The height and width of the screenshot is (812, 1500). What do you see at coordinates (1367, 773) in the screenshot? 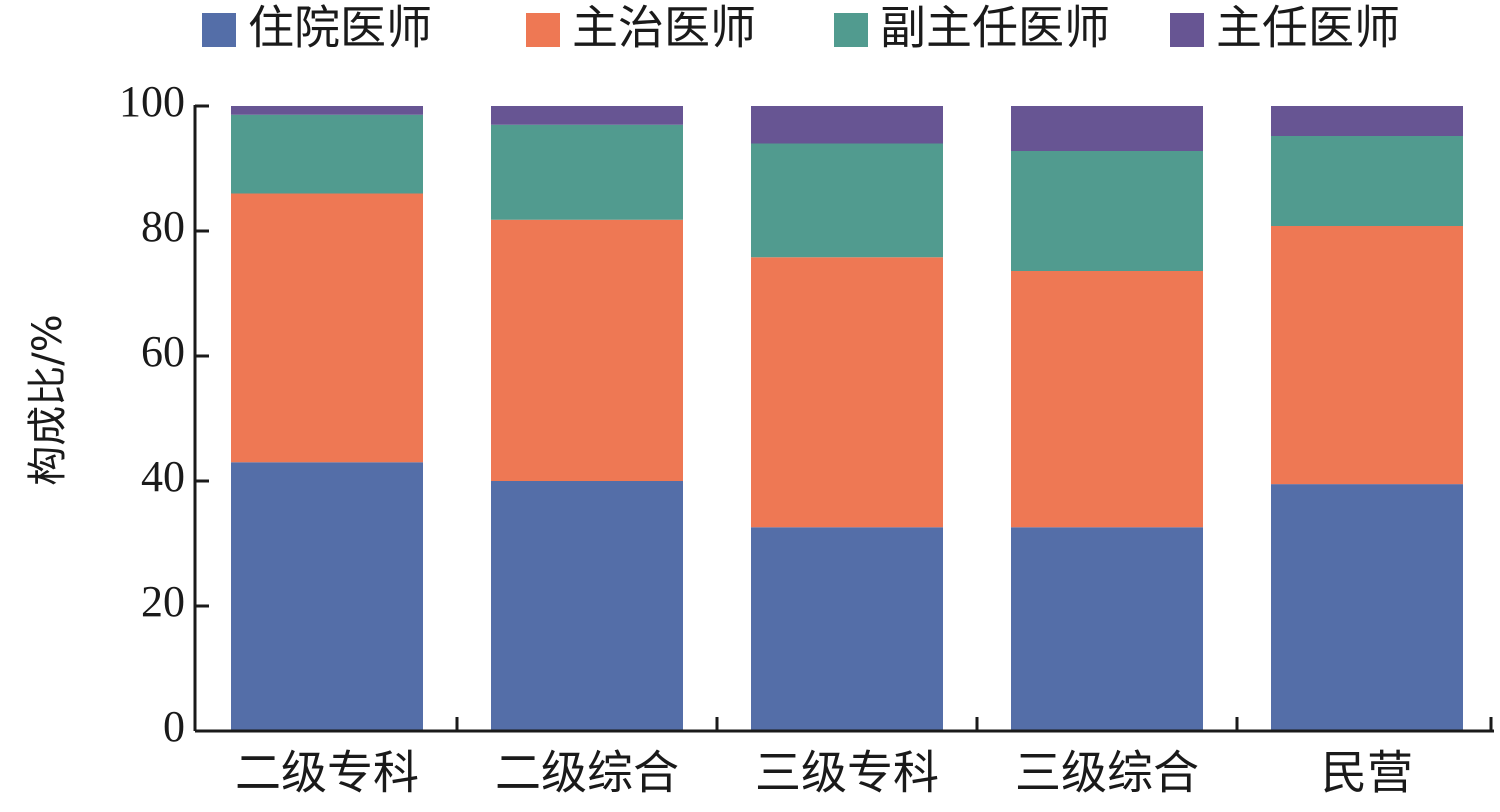
I see `x-tick-label: 民营` at bounding box center [1367, 773].